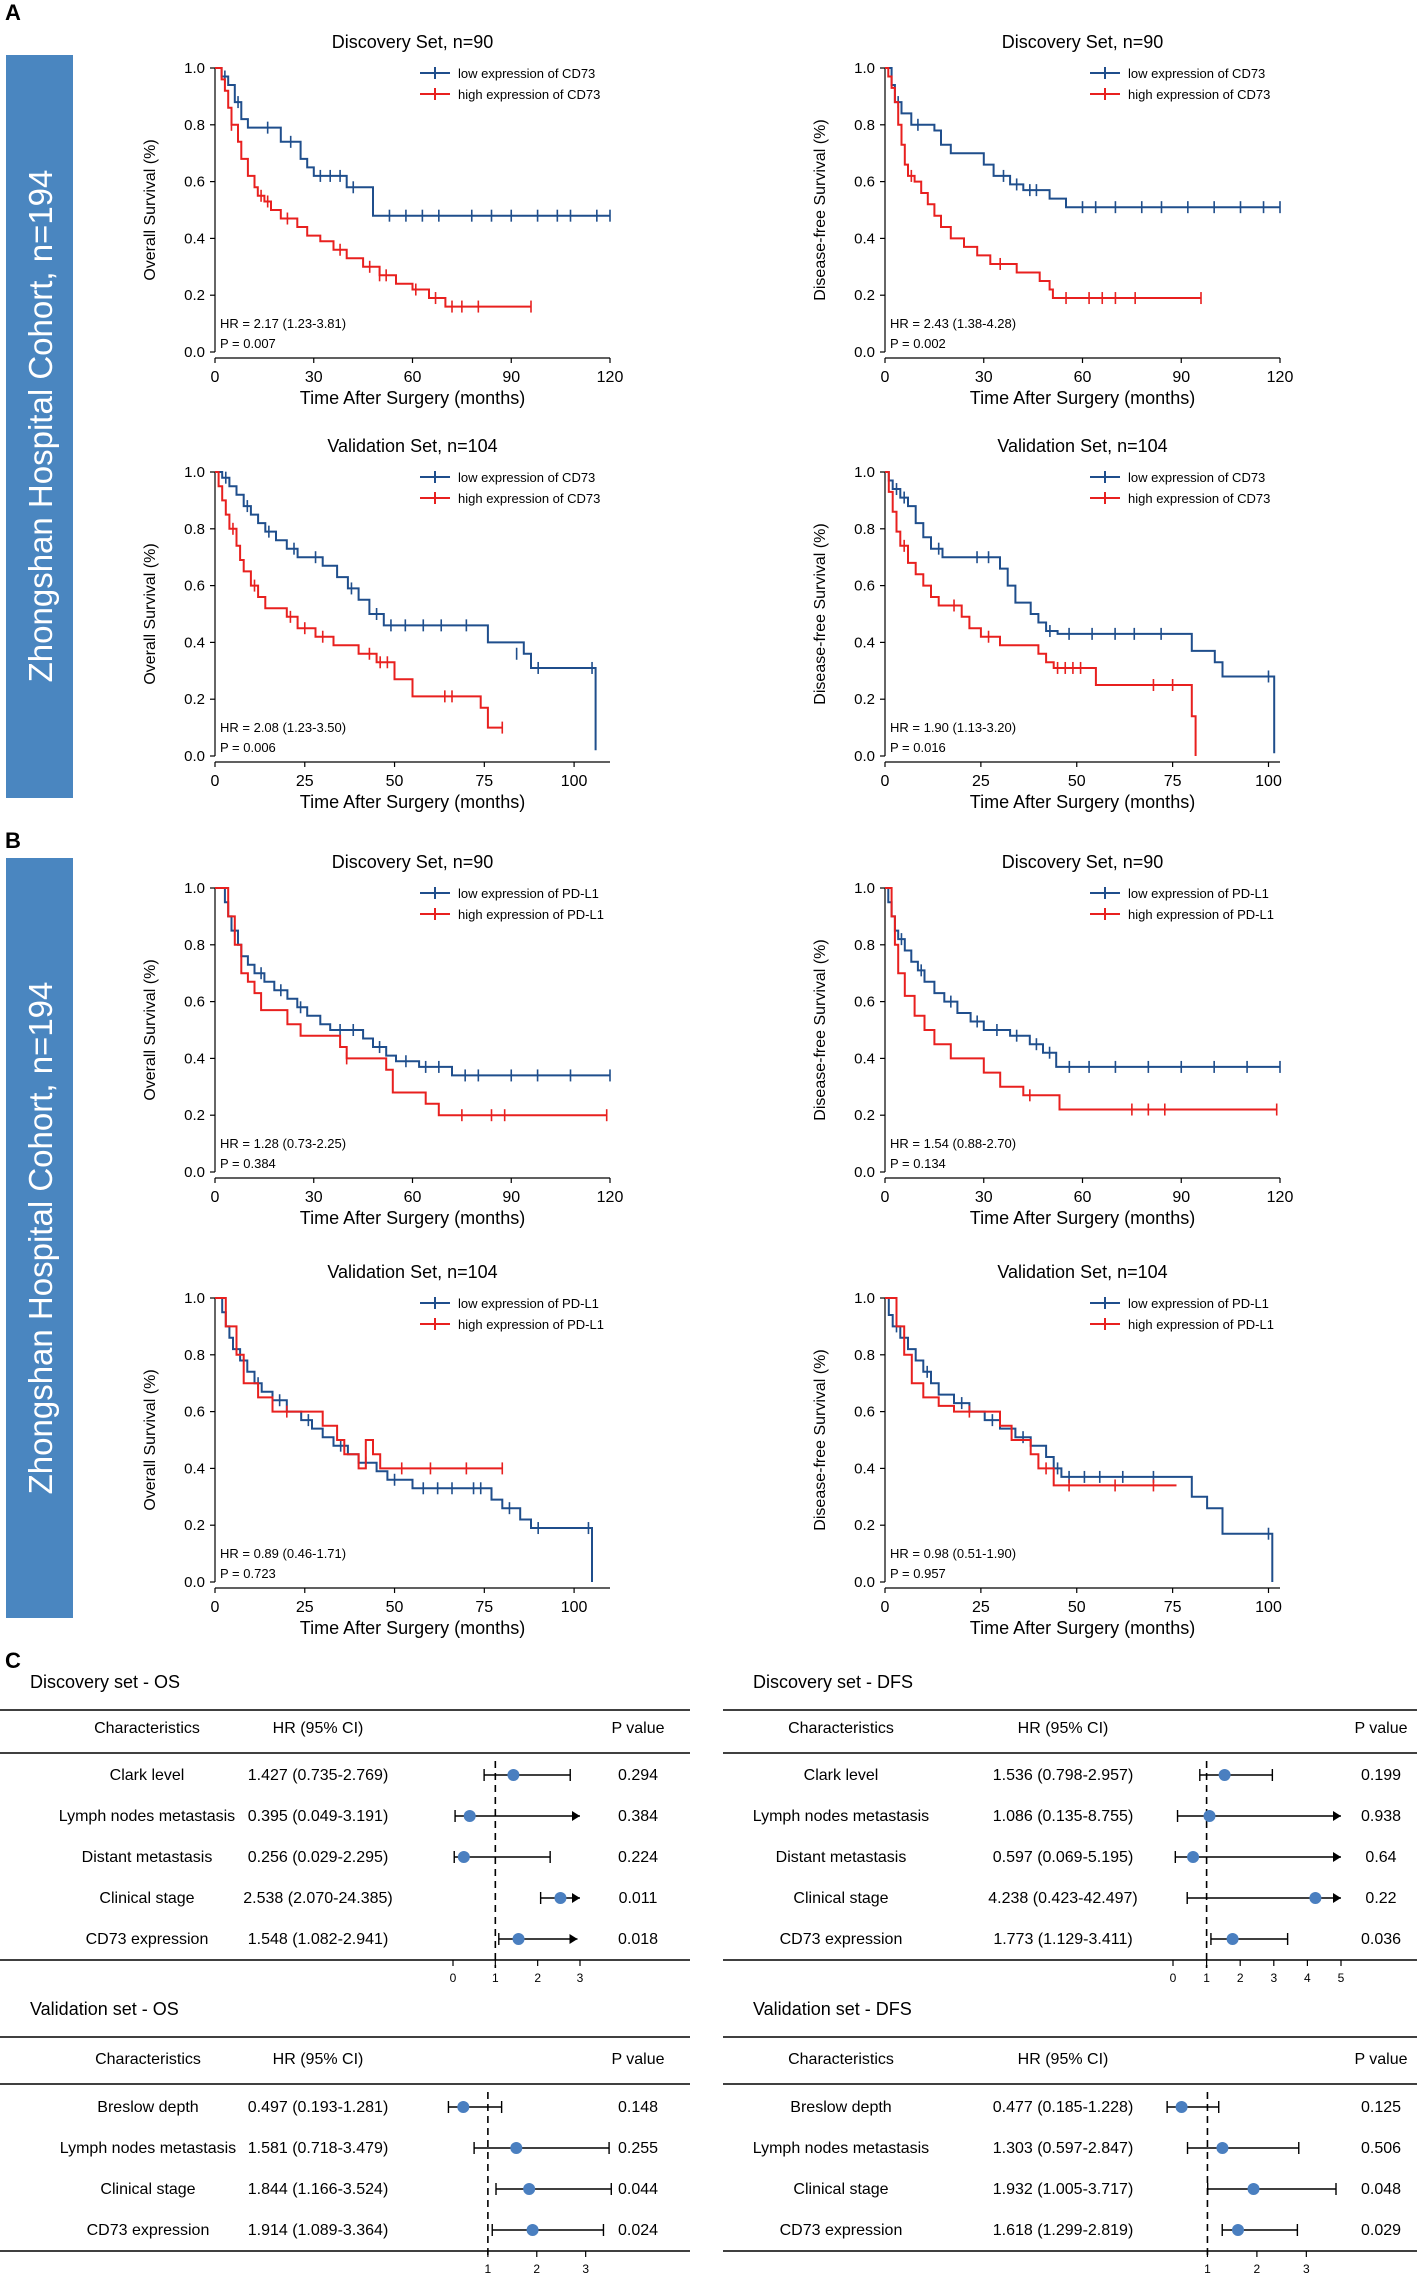 This screenshot has width=1417, height=2276. I want to click on forest-title: Discovery set - OS, so click(105, 1682).